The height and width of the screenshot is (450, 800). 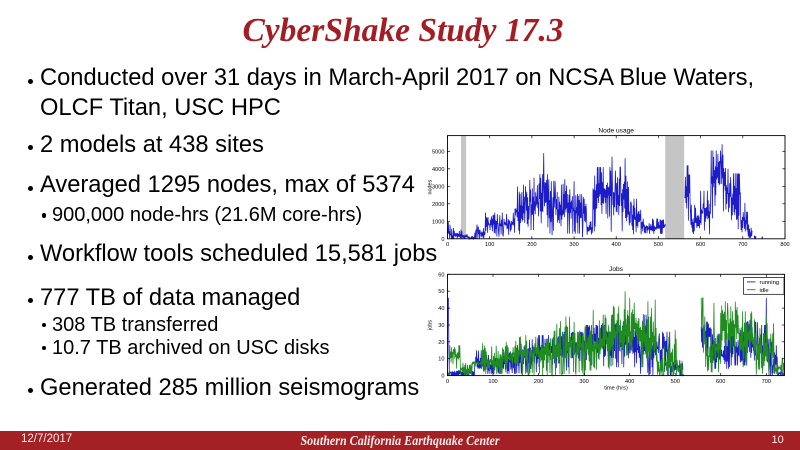 What do you see at coordinates (438, 187) in the screenshot?
I see `svg-text: 3000` at bounding box center [438, 187].